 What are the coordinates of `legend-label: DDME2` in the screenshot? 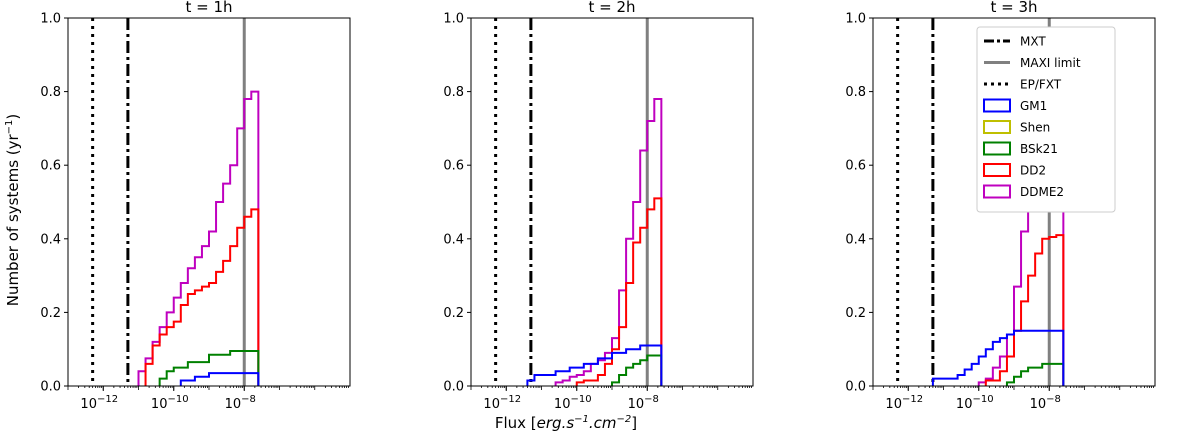 It's located at (1042, 192).